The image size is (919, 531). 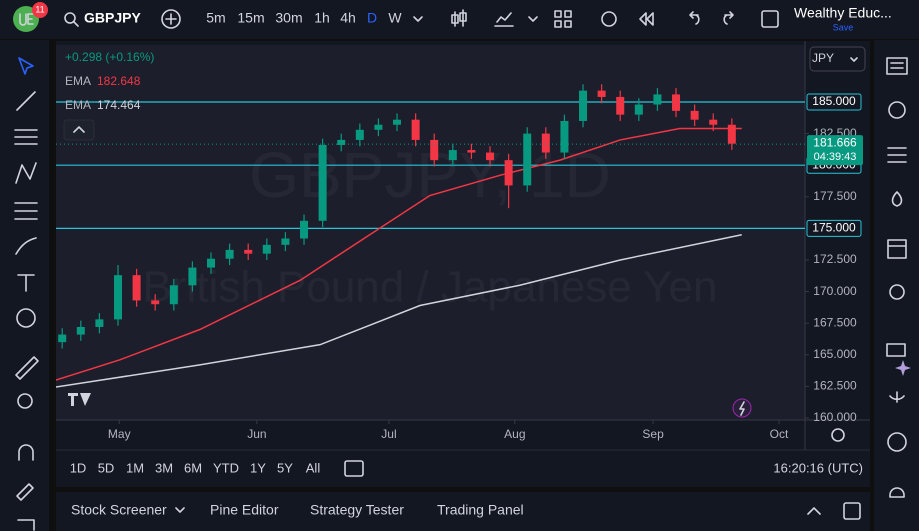 I want to click on bottom-tabs, so click(x=463, y=511).